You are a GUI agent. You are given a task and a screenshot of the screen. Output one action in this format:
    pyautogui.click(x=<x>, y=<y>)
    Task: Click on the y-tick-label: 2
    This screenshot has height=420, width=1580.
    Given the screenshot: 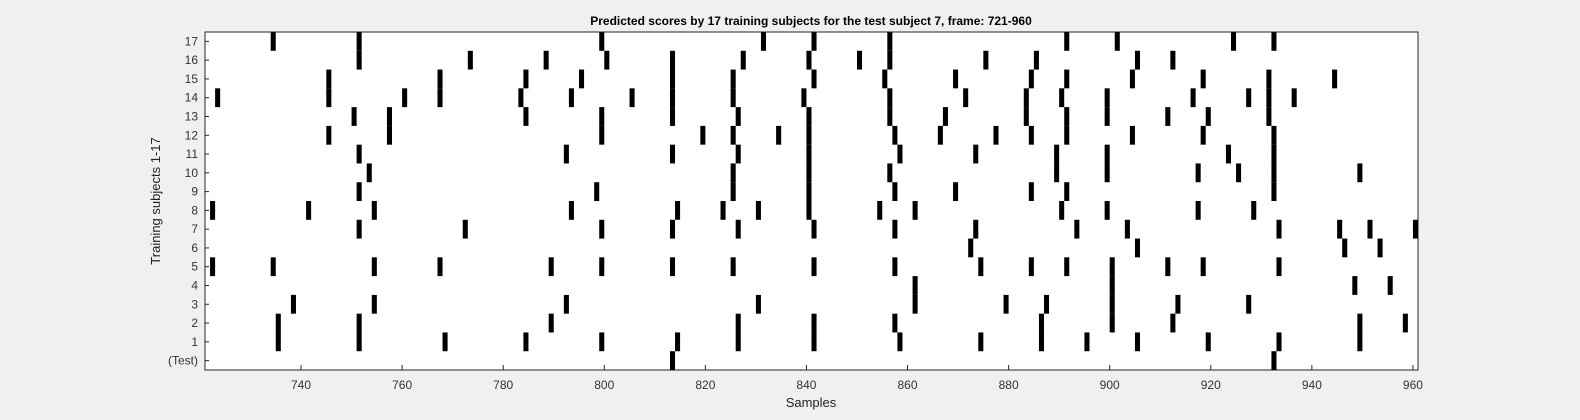 What is the action you would take?
    pyautogui.click(x=194, y=323)
    